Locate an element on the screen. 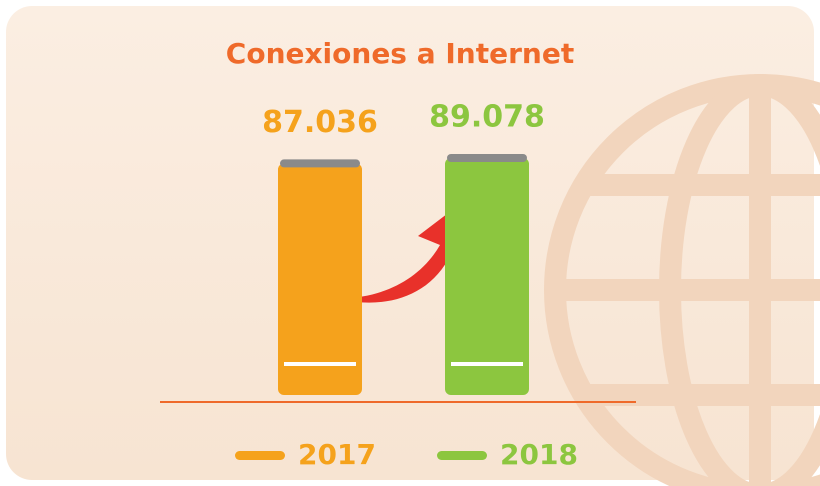 The width and height of the screenshot is (820, 486). value-label: 87.036 is located at coordinates (320, 122).